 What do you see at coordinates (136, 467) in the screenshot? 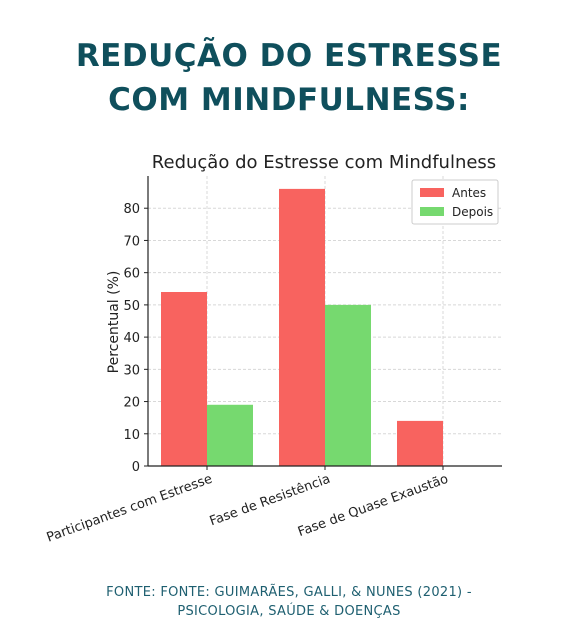
I see `y-tick-label: 0` at bounding box center [136, 467].